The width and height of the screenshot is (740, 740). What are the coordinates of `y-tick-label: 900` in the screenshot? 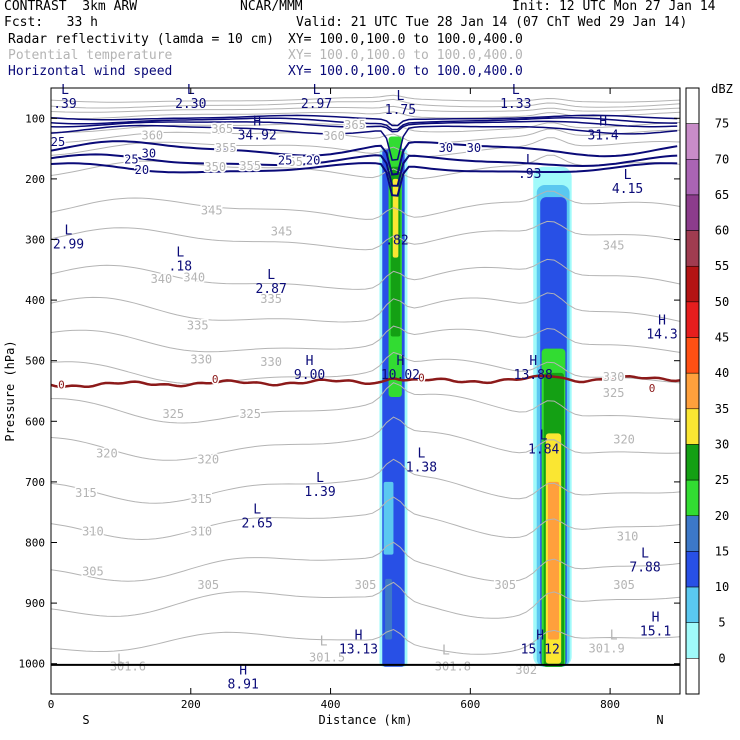 It's located at (35, 603).